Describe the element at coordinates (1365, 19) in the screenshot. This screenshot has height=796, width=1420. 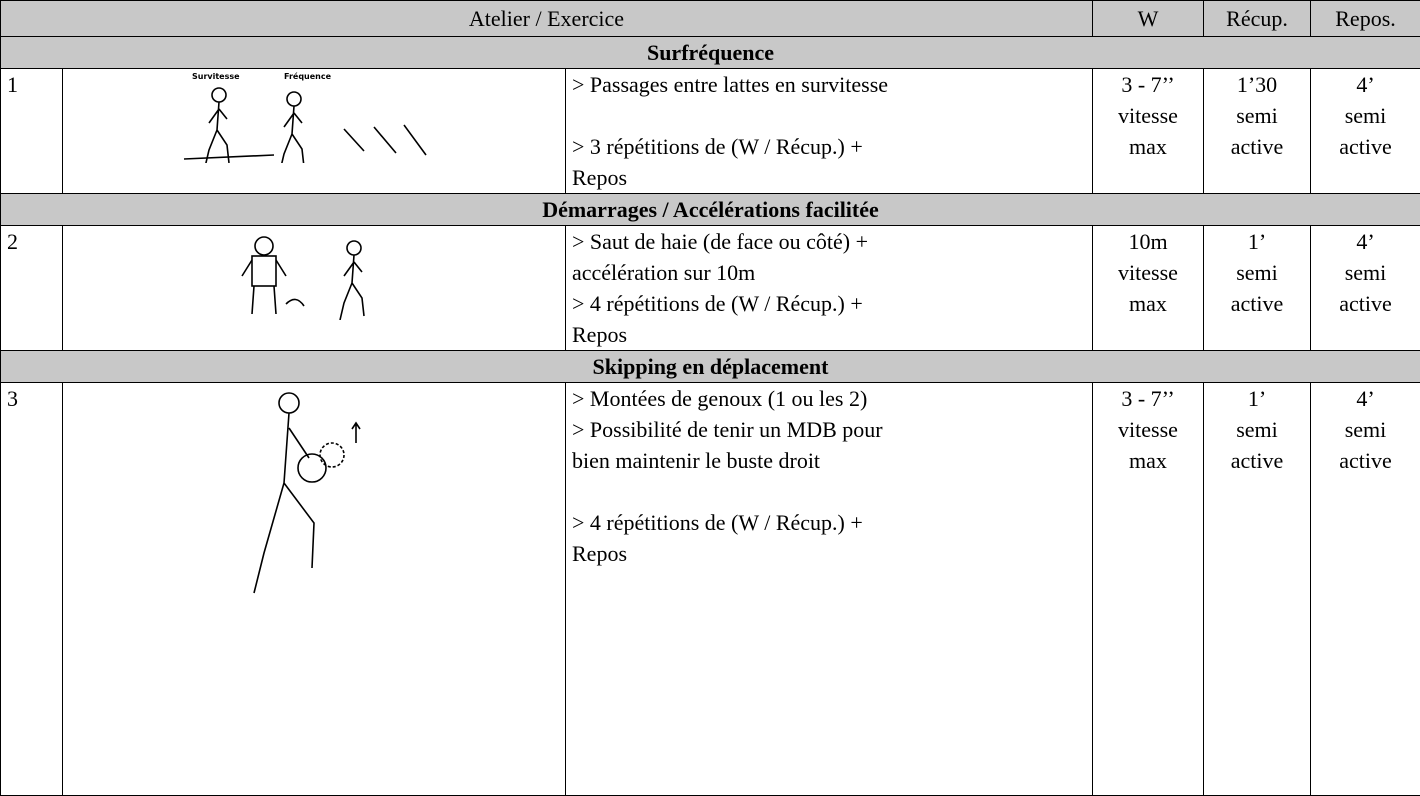
I see `header-cell: Repos.` at that location.